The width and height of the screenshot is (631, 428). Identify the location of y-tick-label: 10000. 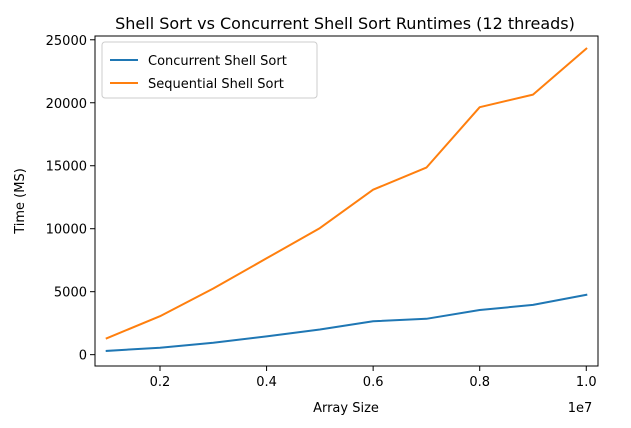
(66, 230).